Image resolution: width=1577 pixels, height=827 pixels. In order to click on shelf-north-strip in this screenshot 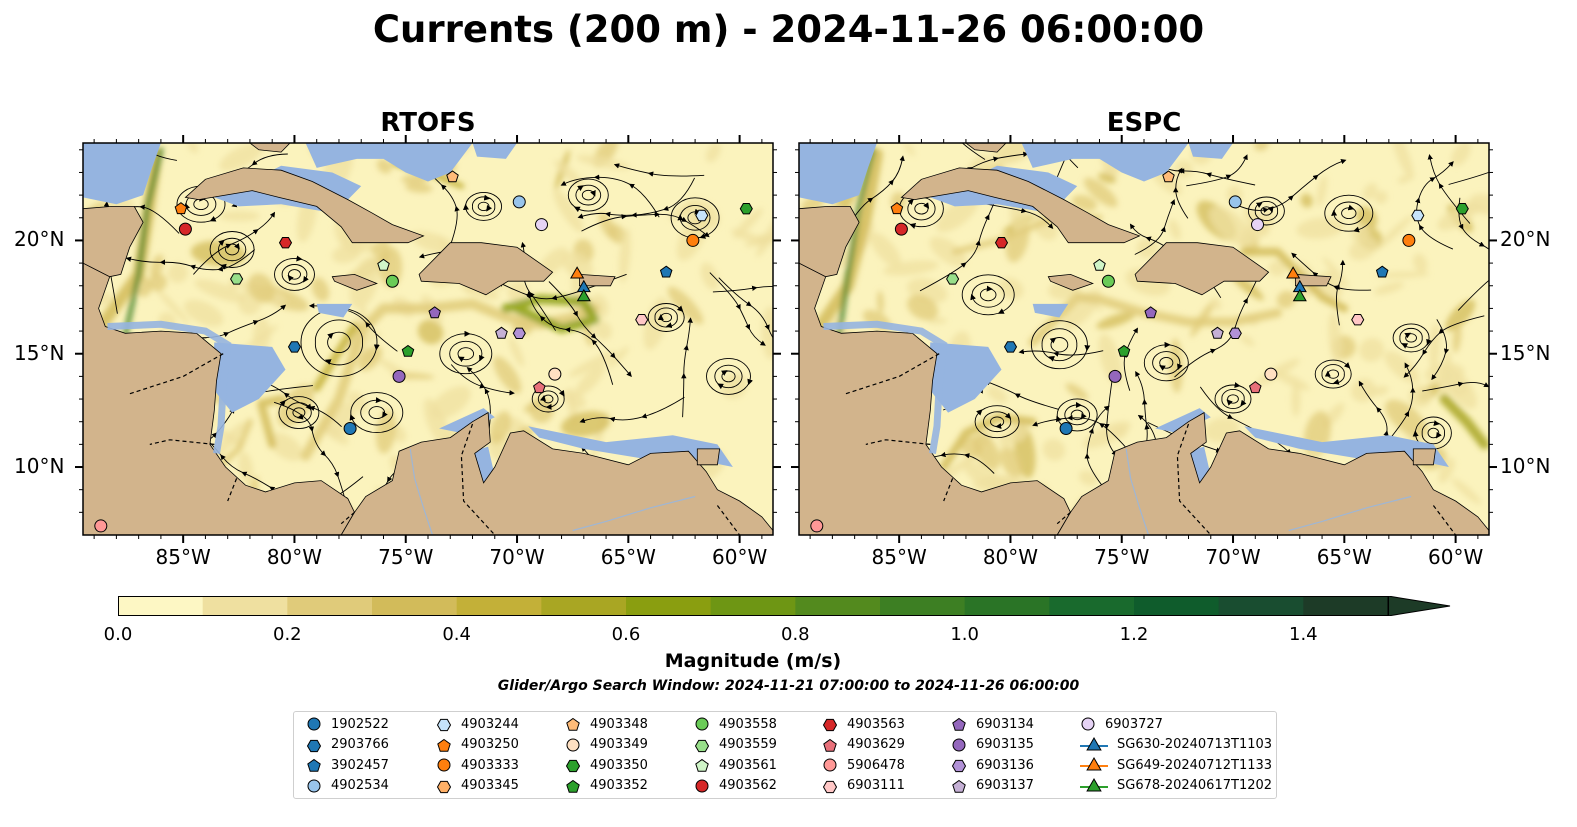, I will do `click(494, 151)`.